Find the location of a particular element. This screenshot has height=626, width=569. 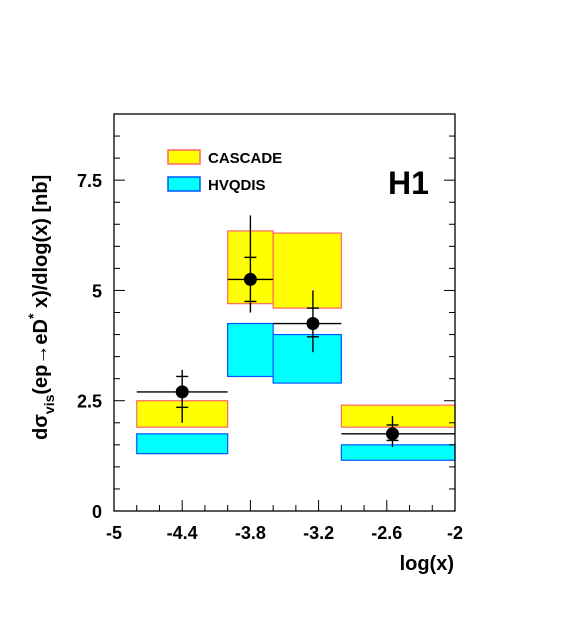

x-tick-label: -5 is located at coordinates (114, 533).